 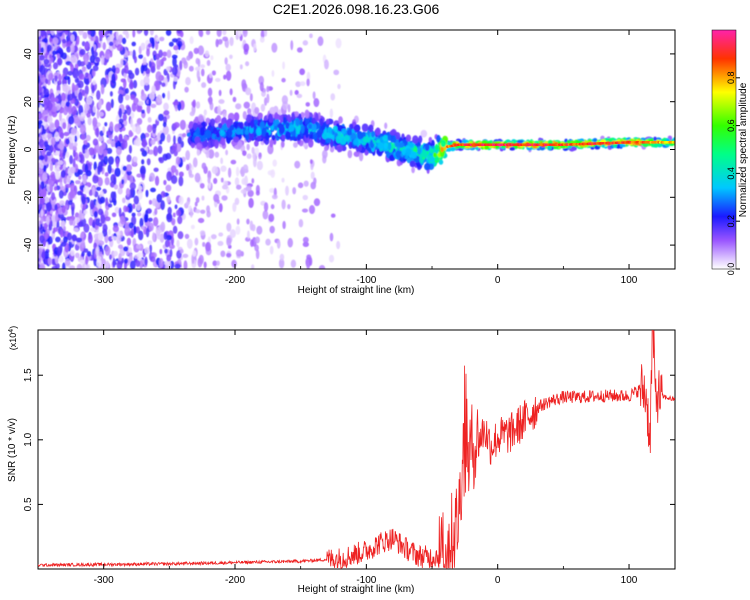 I want to click on bottom-y-axis-label: SNR (10 * v/v), so click(x=12, y=450).